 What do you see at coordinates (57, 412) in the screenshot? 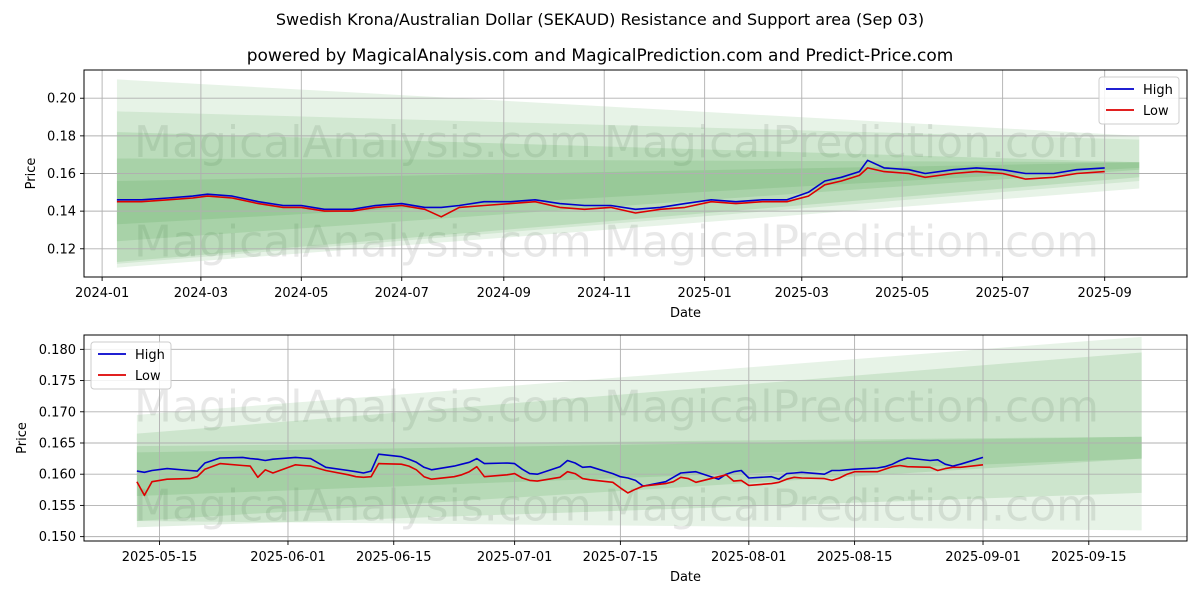
I see `y-tick-label: 0.170` at bounding box center [57, 412].